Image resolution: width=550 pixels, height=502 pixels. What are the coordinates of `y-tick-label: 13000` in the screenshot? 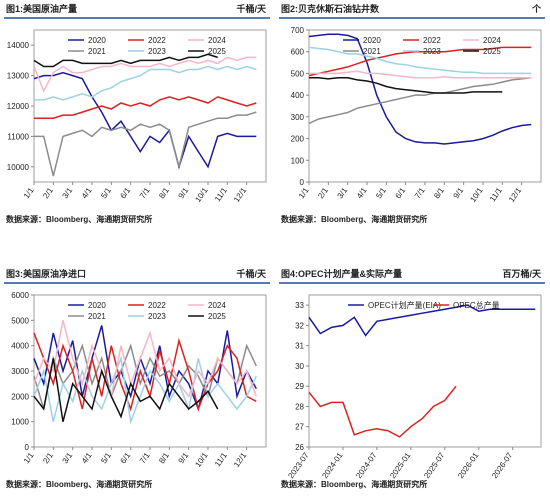 It's located at (18, 76).